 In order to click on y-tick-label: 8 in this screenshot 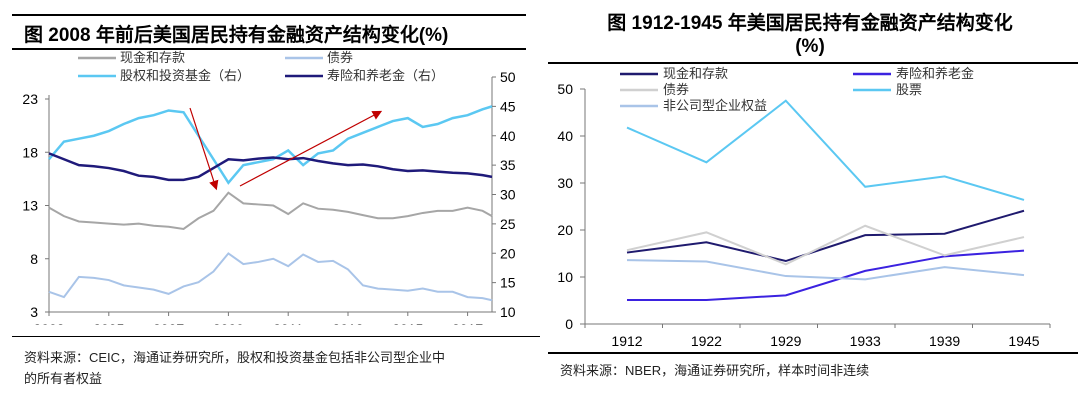, I will do `click(34, 259)`.